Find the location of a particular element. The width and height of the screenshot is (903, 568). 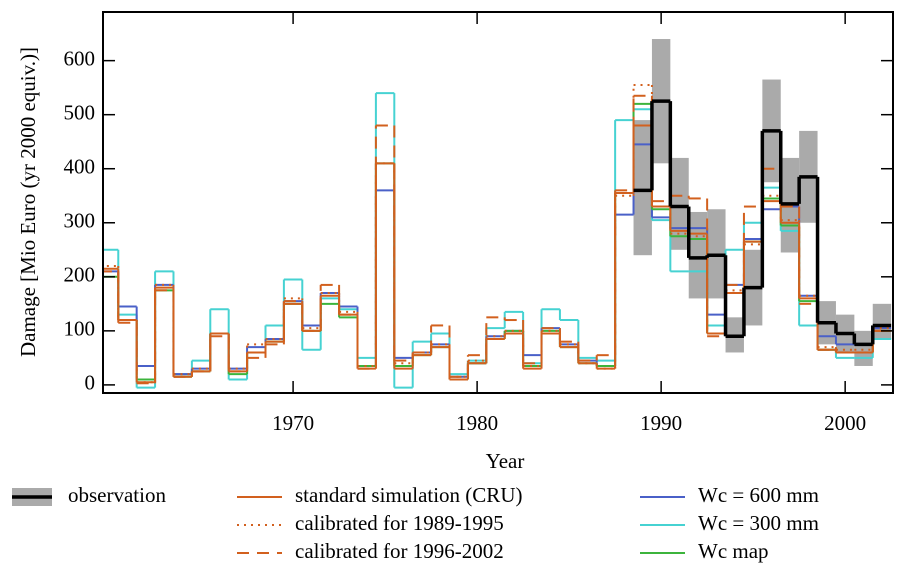

y-axis-label: Damage [Mio Euro (yr 2000 equiv.)] is located at coordinates (28, 202).